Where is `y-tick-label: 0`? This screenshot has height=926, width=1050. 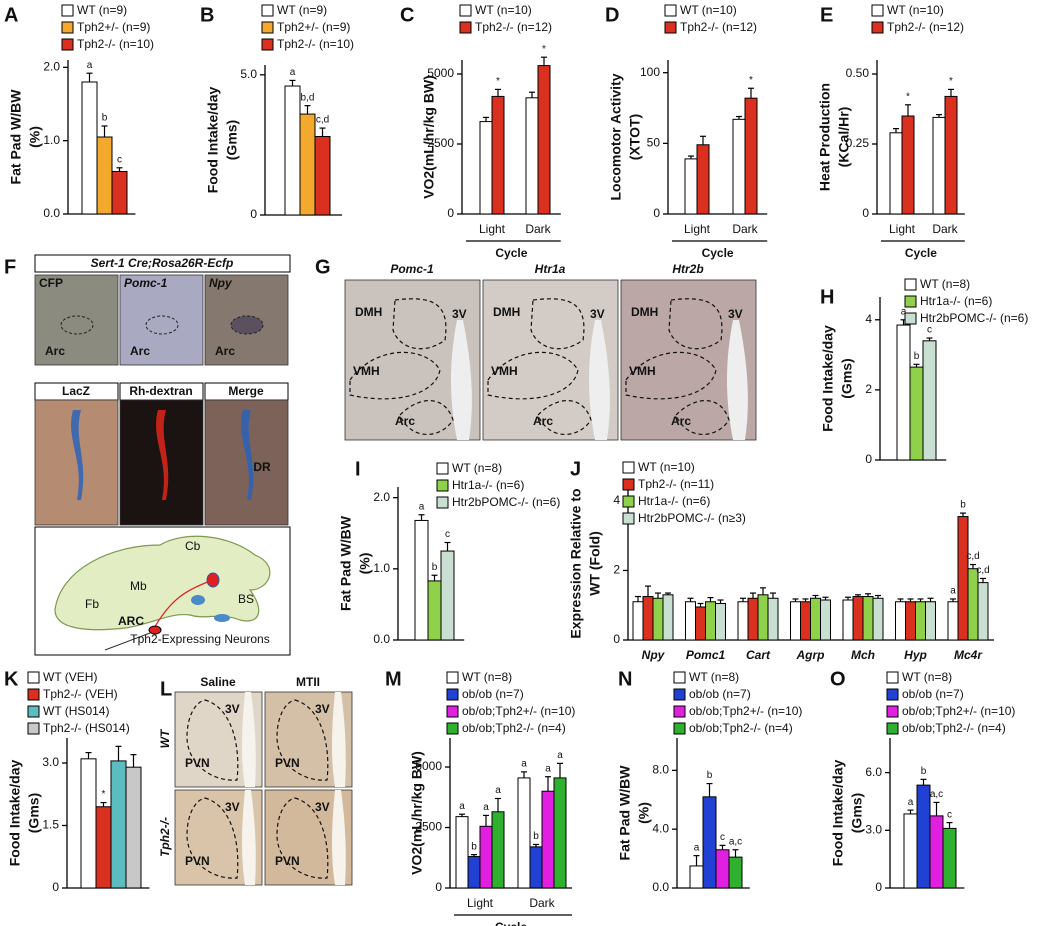
y-tick-label: 0 is located at coordinates (865, 213).